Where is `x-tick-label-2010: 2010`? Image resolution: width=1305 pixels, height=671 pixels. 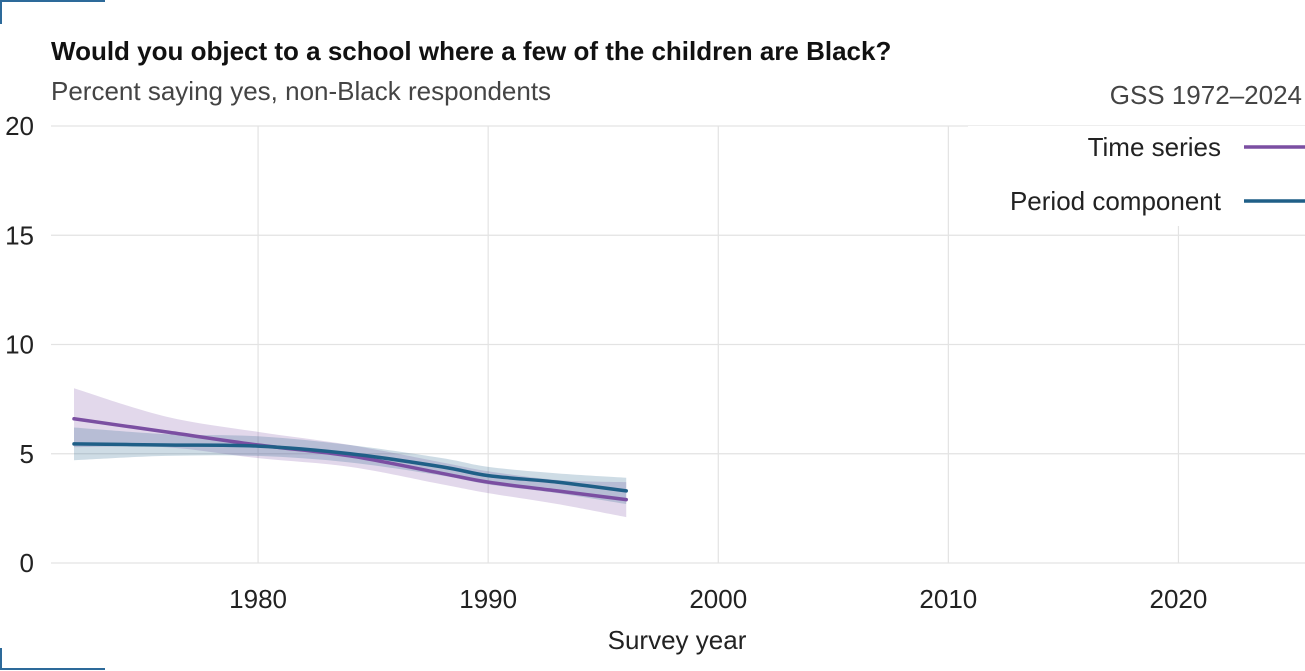
x-tick-label-2010: 2010 is located at coordinates (948, 599).